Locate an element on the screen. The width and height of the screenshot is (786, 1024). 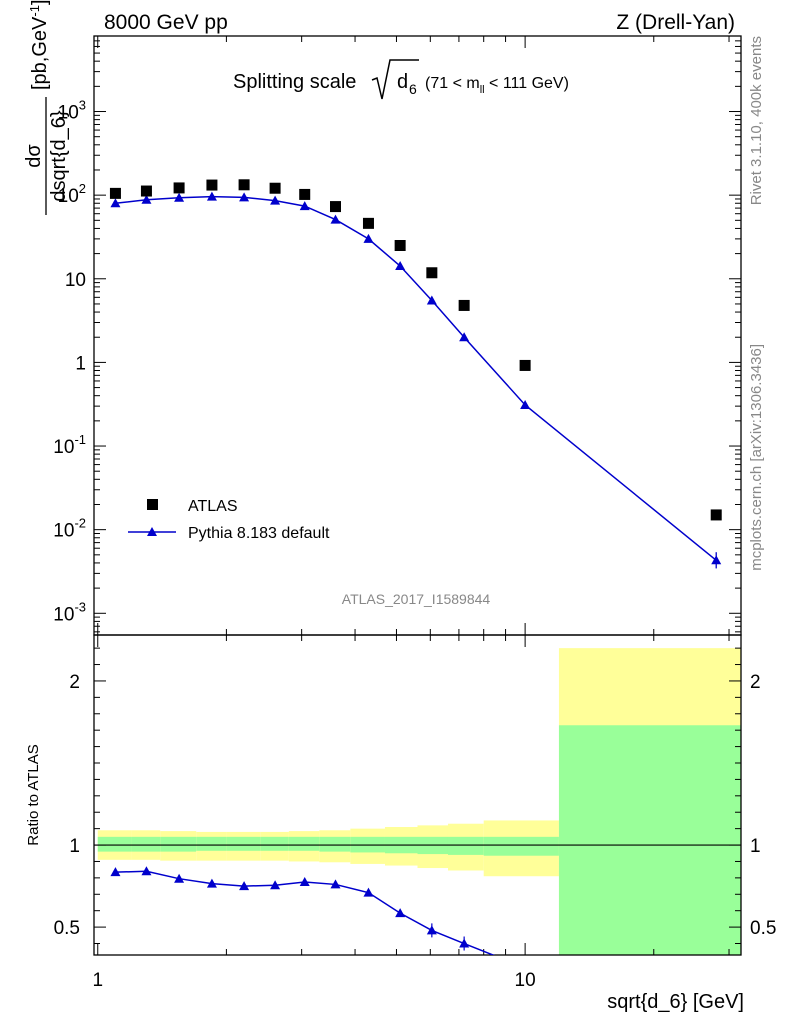
title-range-pre: (71 < m is located at coordinates (452, 83).